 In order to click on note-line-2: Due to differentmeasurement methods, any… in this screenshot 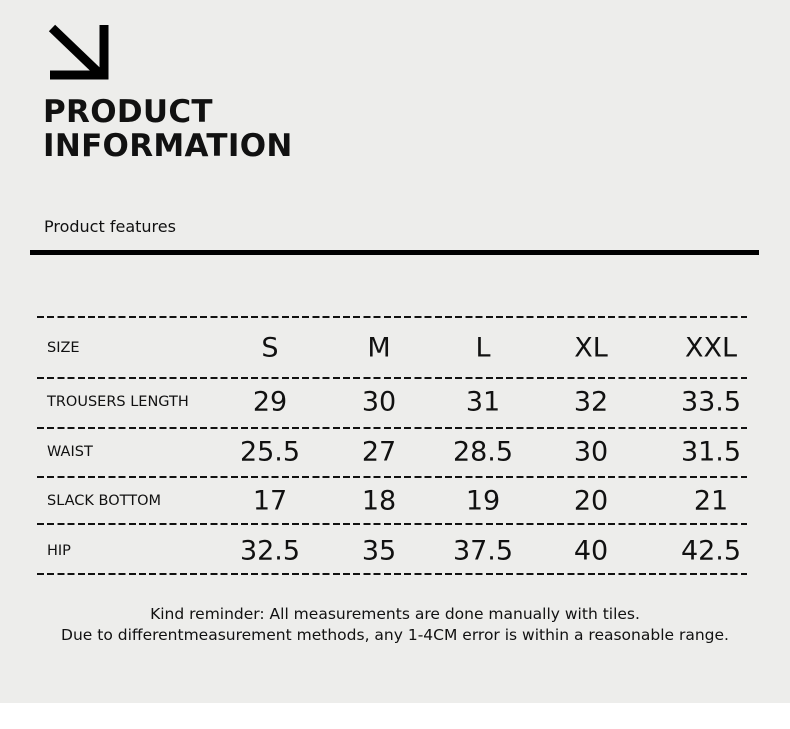, I will do `click(395, 635)`.